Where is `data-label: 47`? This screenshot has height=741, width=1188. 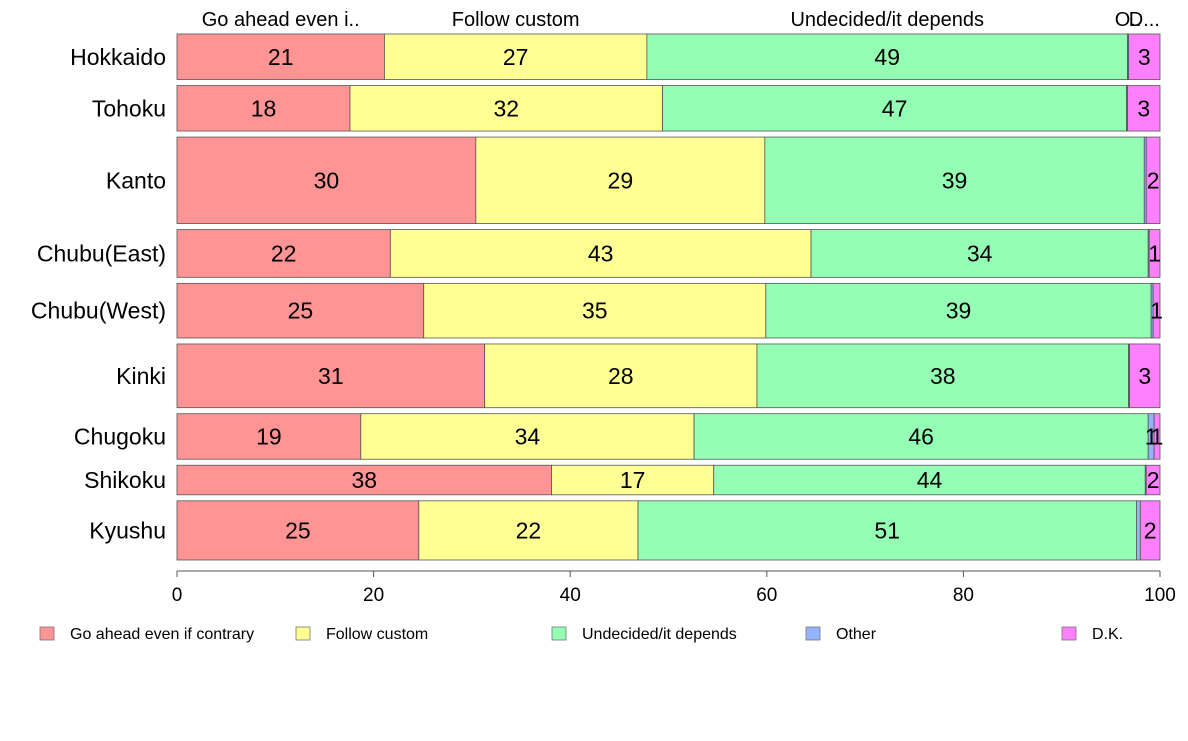
data-label: 47 is located at coordinates (895, 108).